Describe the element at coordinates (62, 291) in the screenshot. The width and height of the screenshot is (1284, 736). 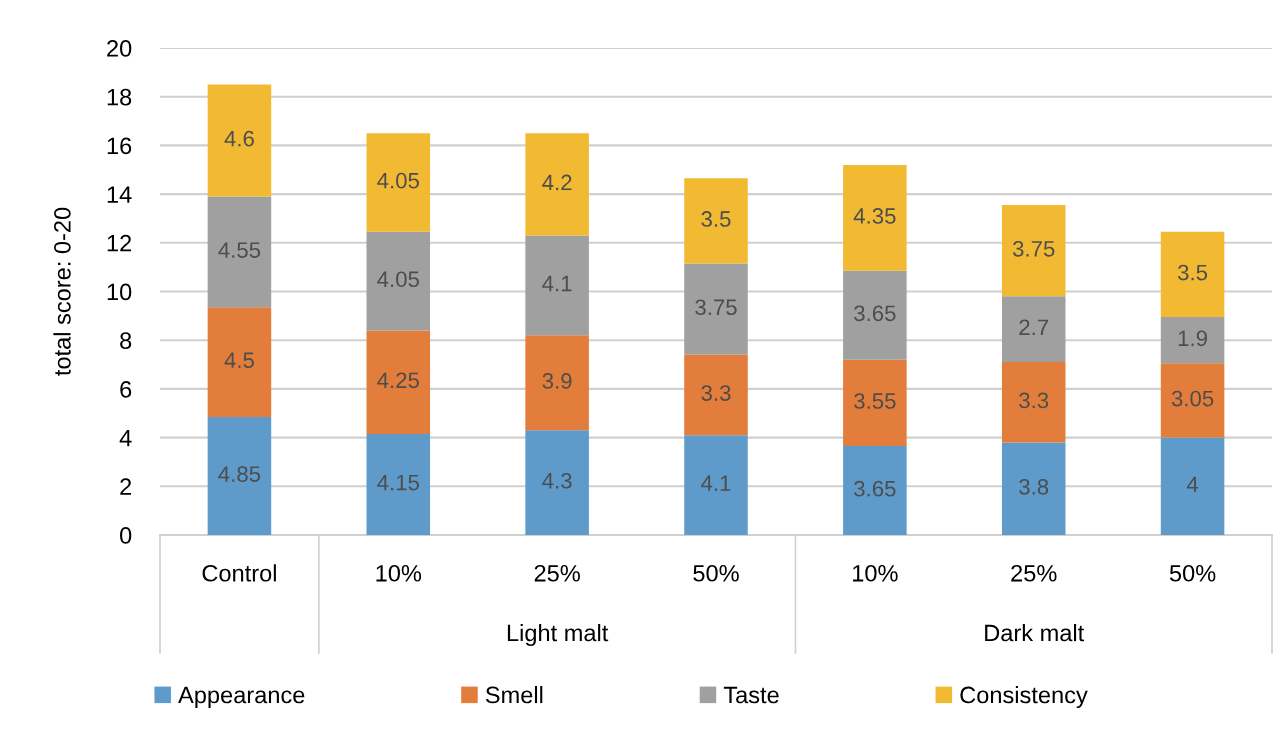
I see `y-axis-title: total score: 0-20` at that location.